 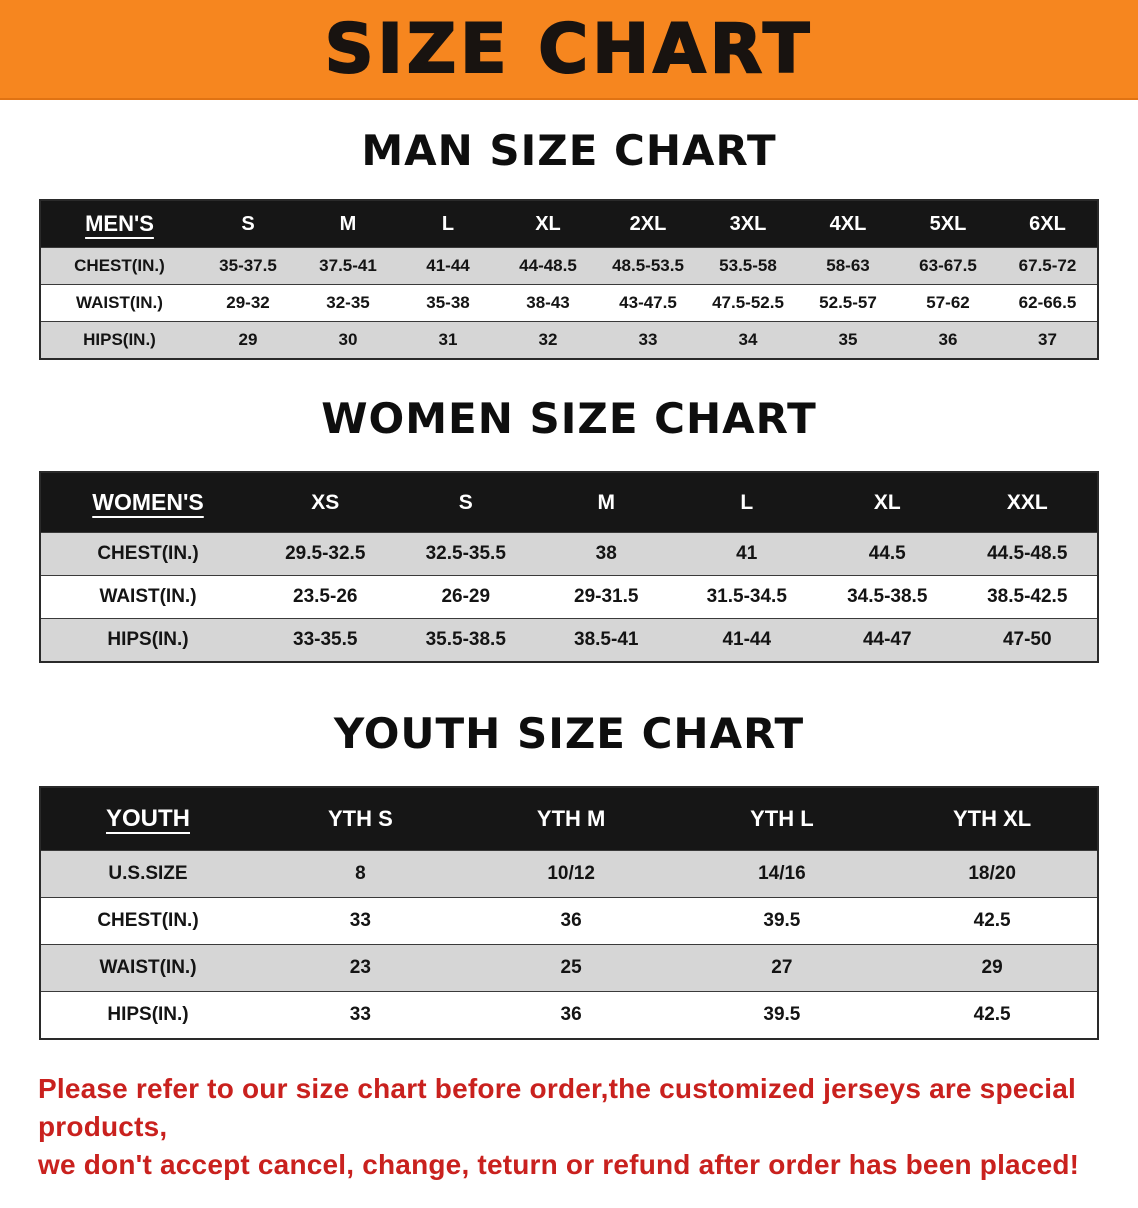 I want to click on size-header-cell: 2XL, so click(x=648, y=224).